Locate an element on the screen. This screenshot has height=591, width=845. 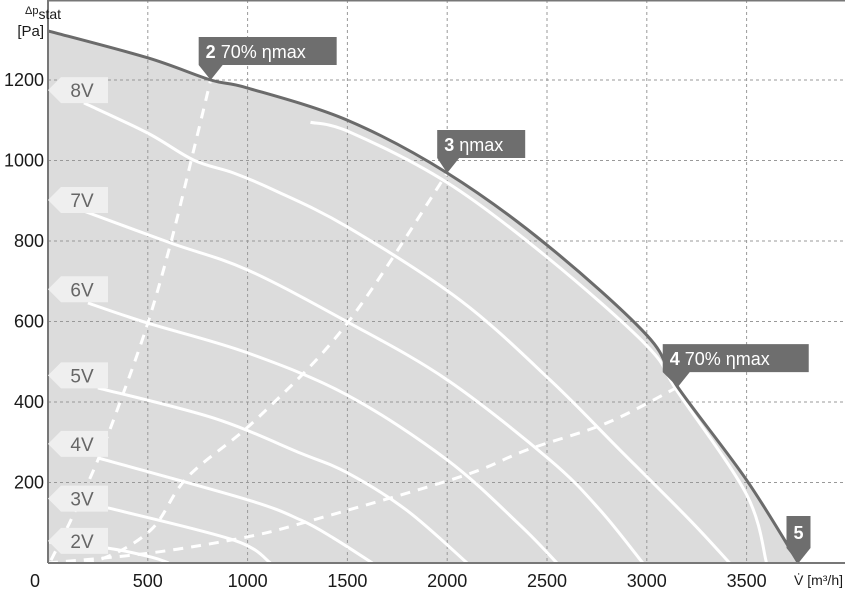
y-axis-unit: [Pa] is located at coordinates (30, 31).